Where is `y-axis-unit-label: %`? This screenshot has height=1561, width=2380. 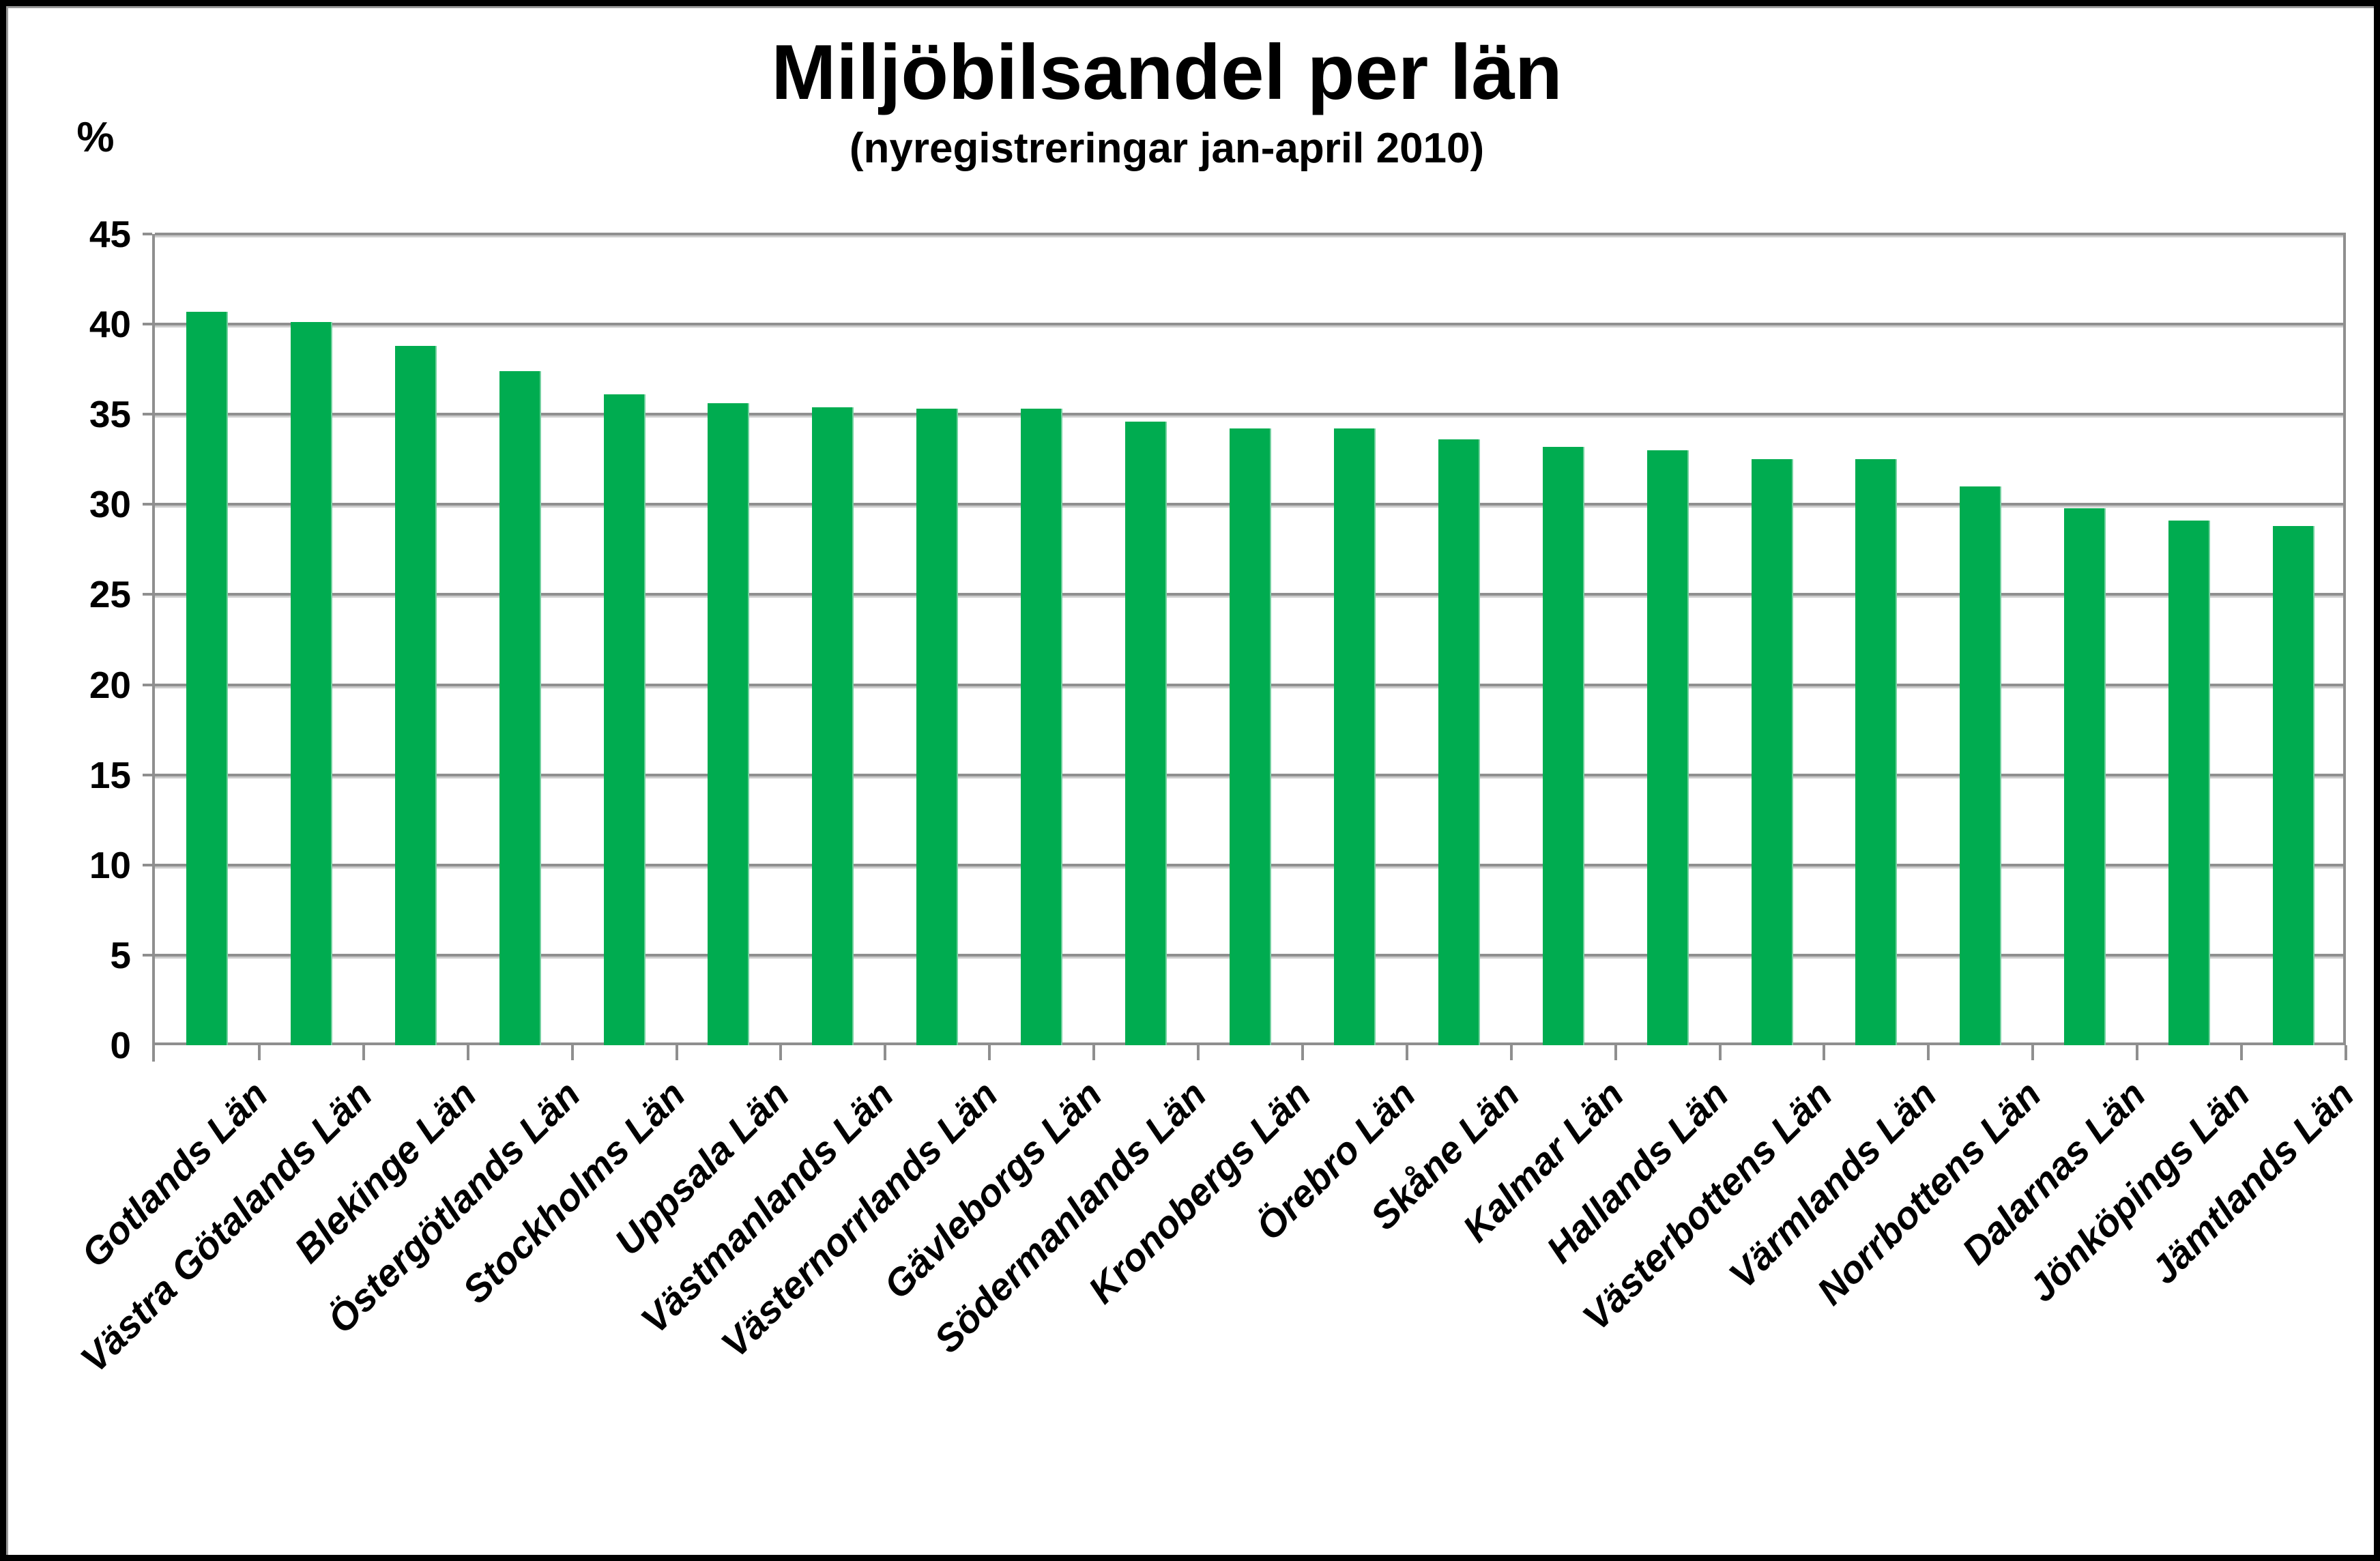
y-axis-unit-label: % is located at coordinates (95, 137).